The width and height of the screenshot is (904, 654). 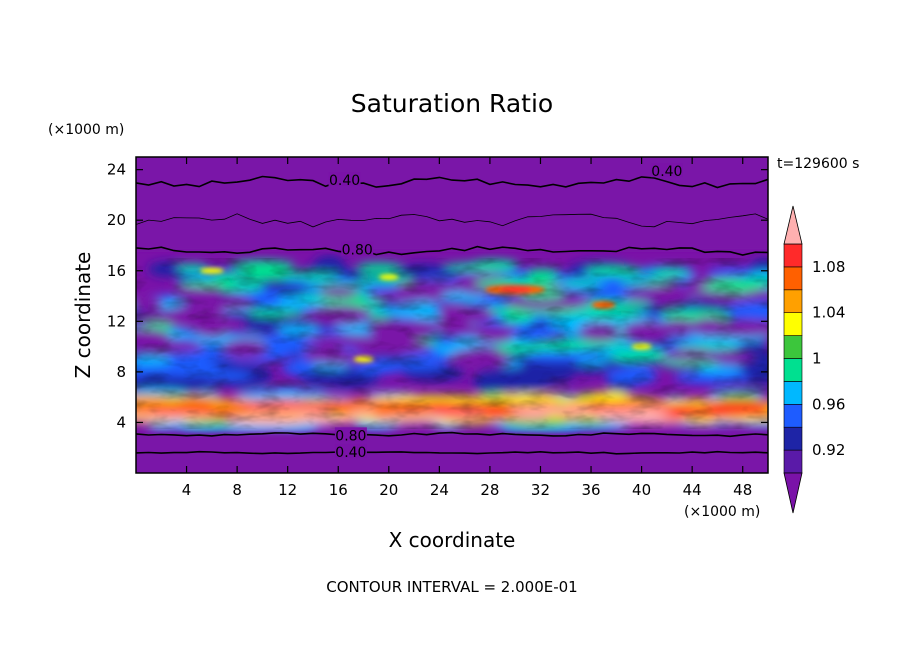 I want to click on colorbar-over-arrow, so click(x=793, y=225).